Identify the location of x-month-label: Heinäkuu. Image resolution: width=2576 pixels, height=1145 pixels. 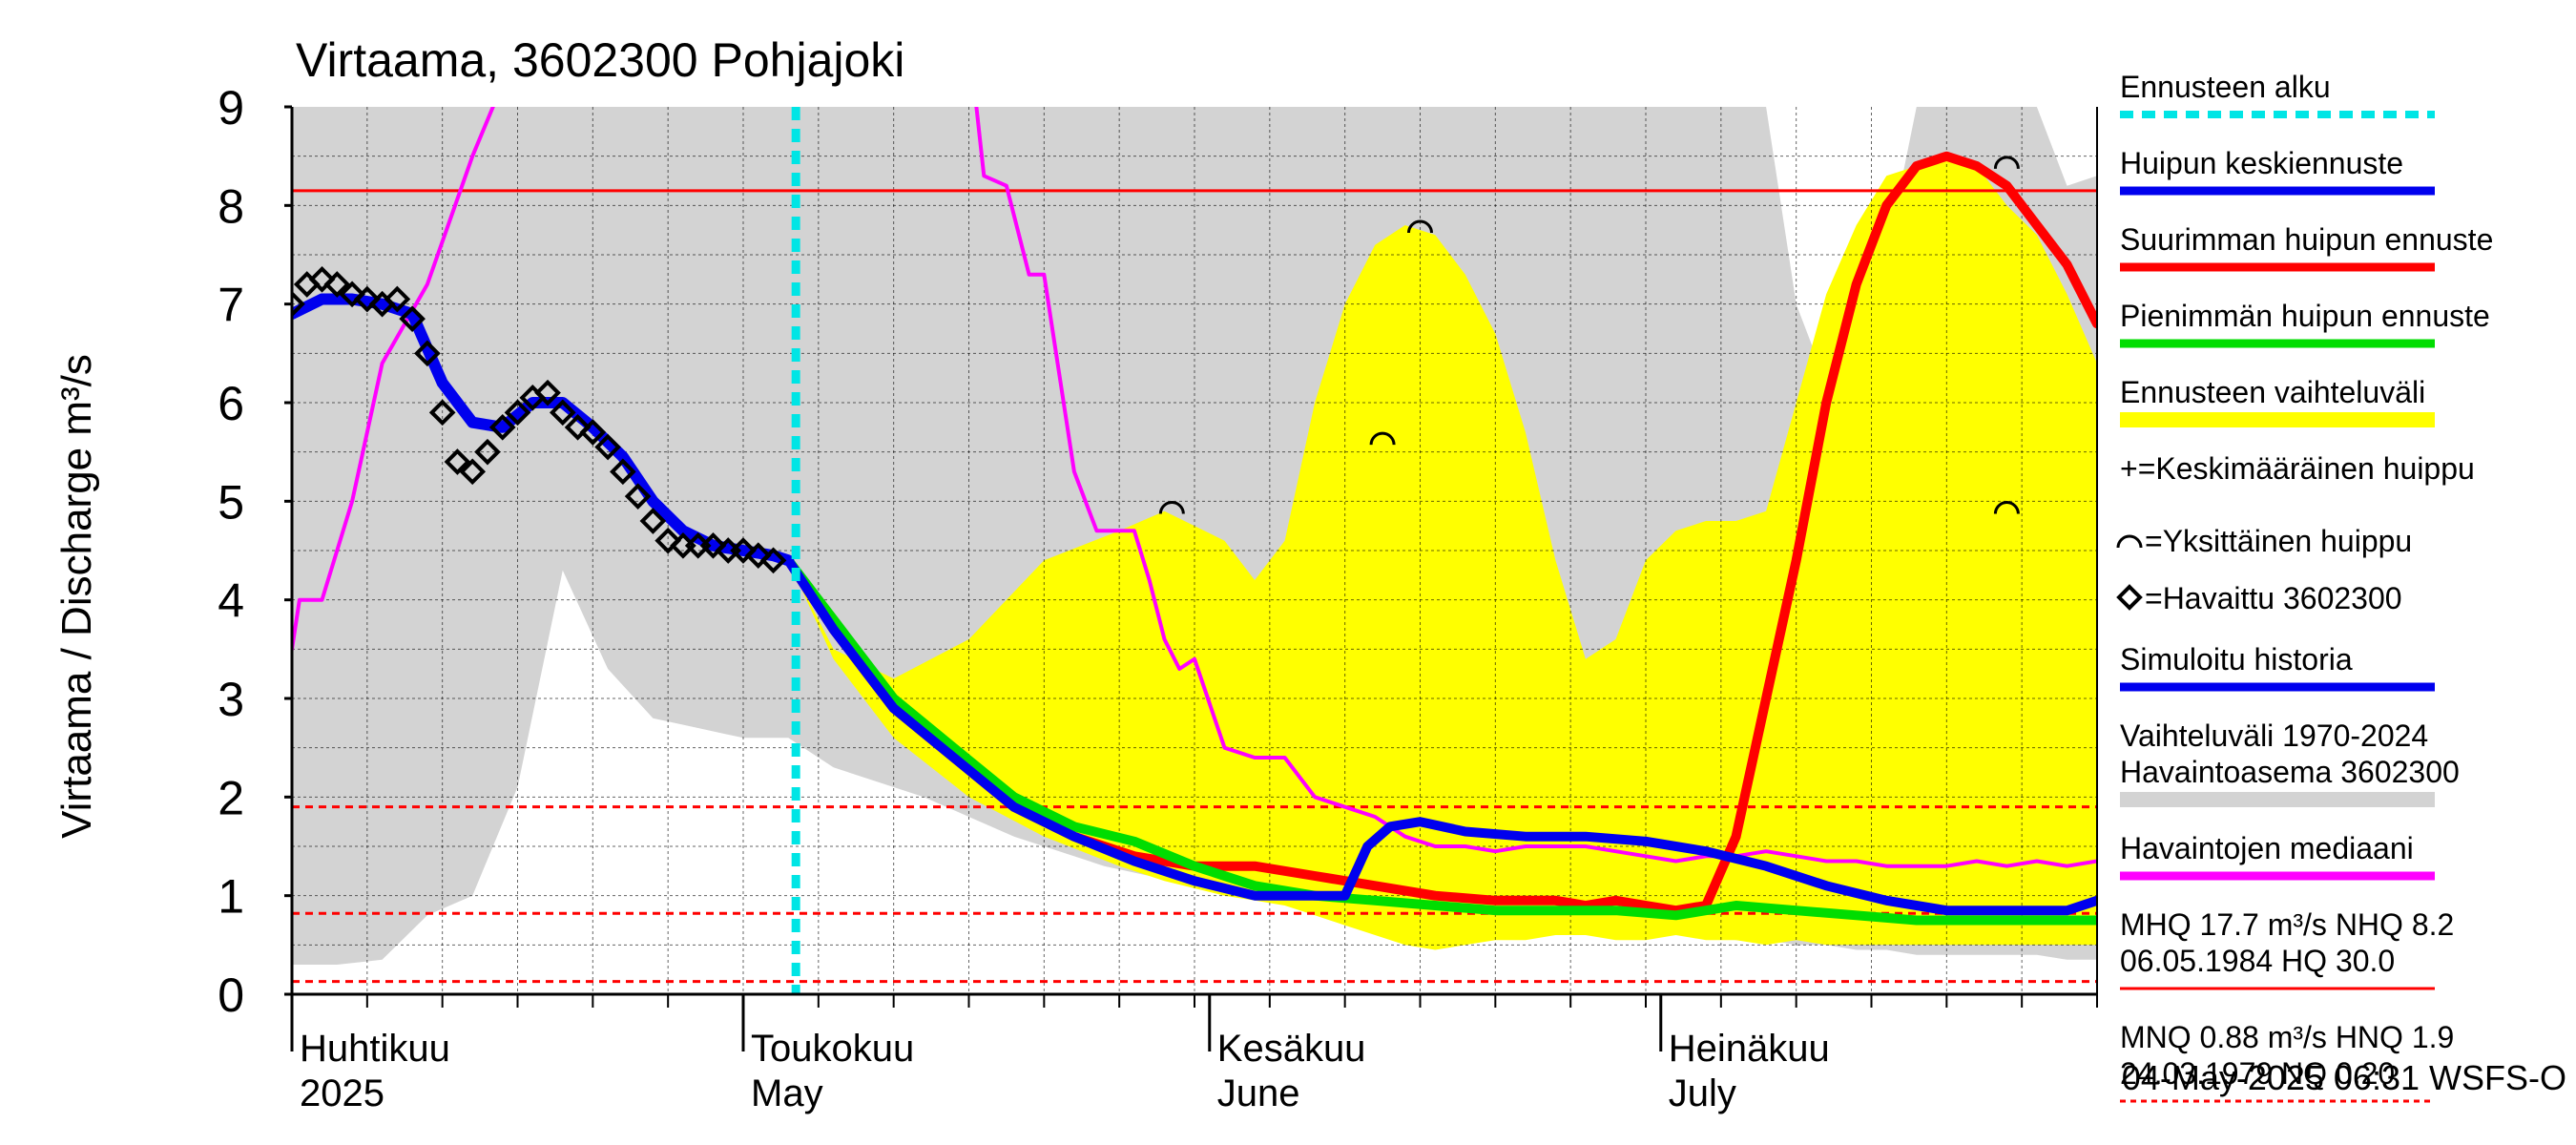
(1749, 1049).